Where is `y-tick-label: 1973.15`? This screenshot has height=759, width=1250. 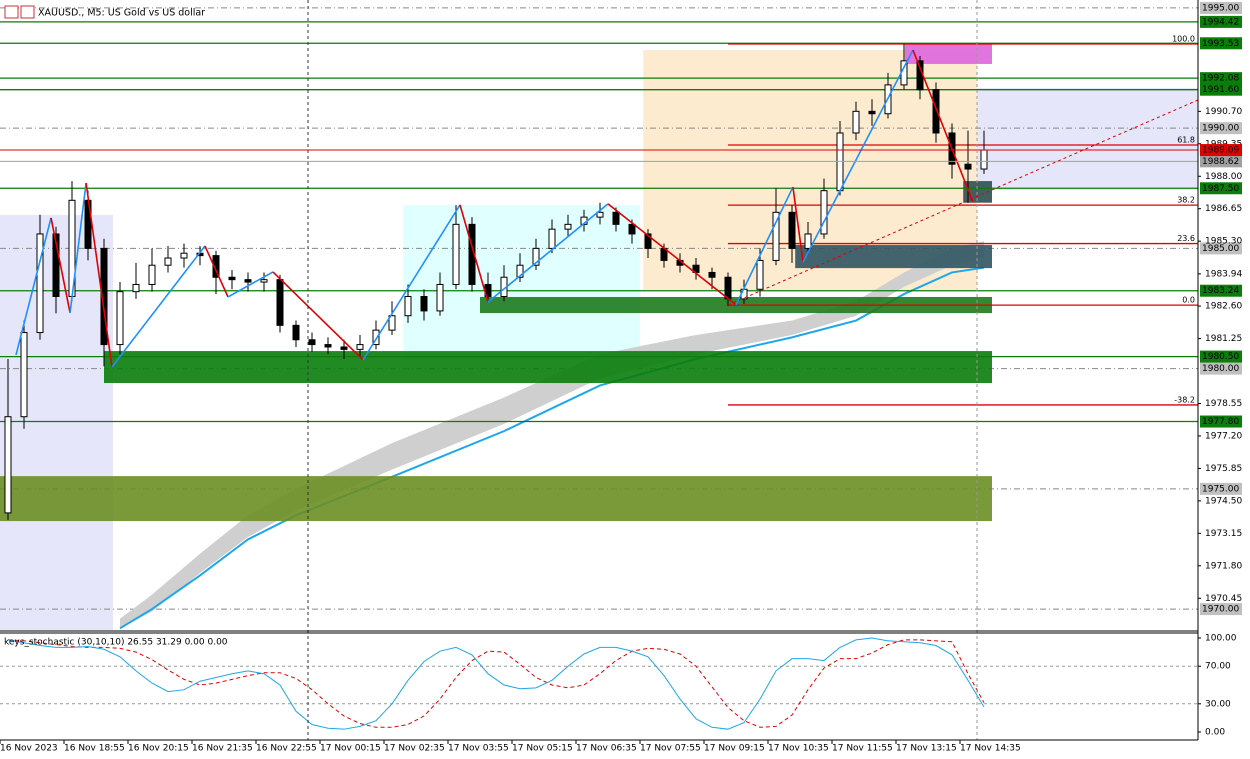
y-tick-label: 1973.15 is located at coordinates (1223, 534).